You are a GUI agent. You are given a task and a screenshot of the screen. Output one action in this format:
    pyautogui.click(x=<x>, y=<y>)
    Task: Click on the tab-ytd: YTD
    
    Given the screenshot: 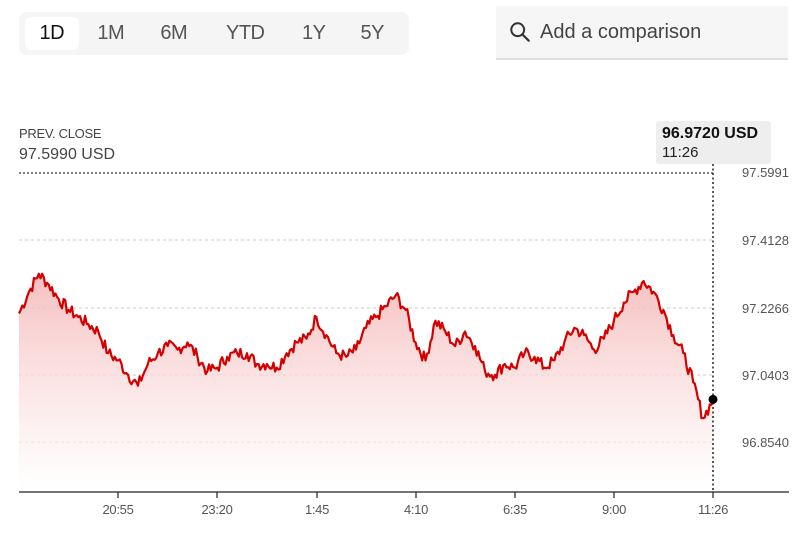 What is the action you would take?
    pyautogui.click(x=245, y=33)
    